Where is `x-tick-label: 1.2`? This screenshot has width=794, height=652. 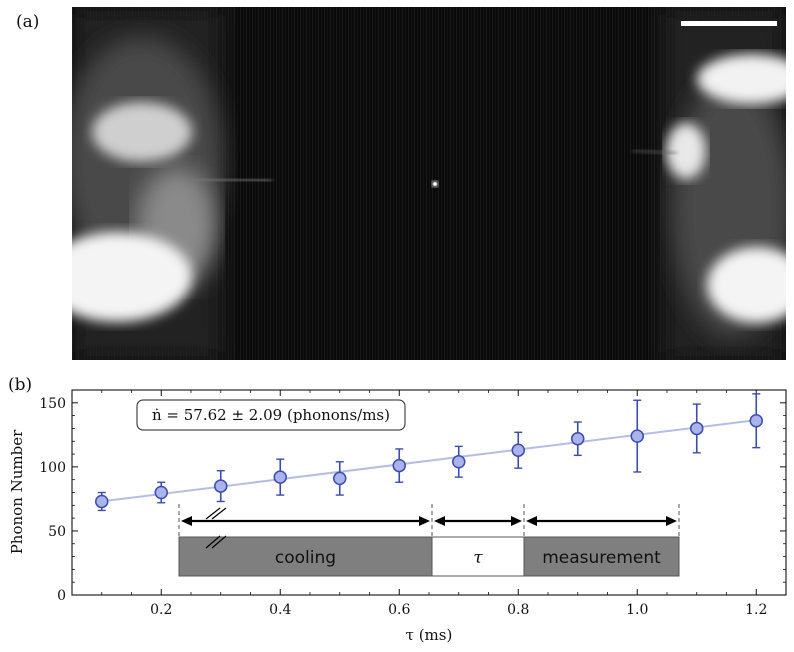 x-tick-label: 1.2 is located at coordinates (756, 610).